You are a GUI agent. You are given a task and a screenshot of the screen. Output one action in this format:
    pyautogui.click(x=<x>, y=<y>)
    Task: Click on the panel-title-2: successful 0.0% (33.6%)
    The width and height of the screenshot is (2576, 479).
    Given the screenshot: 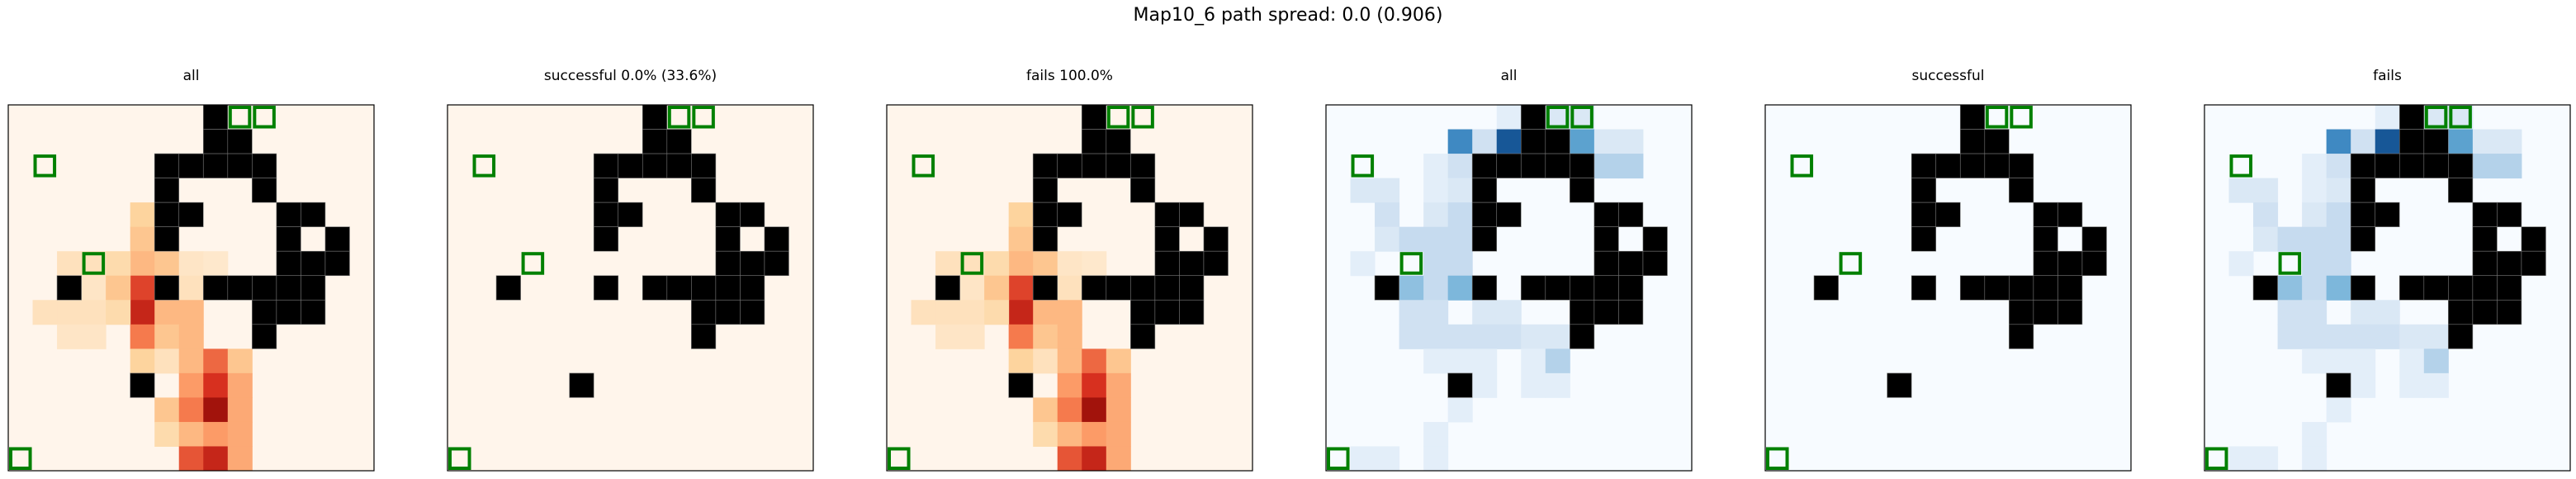 What is the action you would take?
    pyautogui.click(x=630, y=76)
    